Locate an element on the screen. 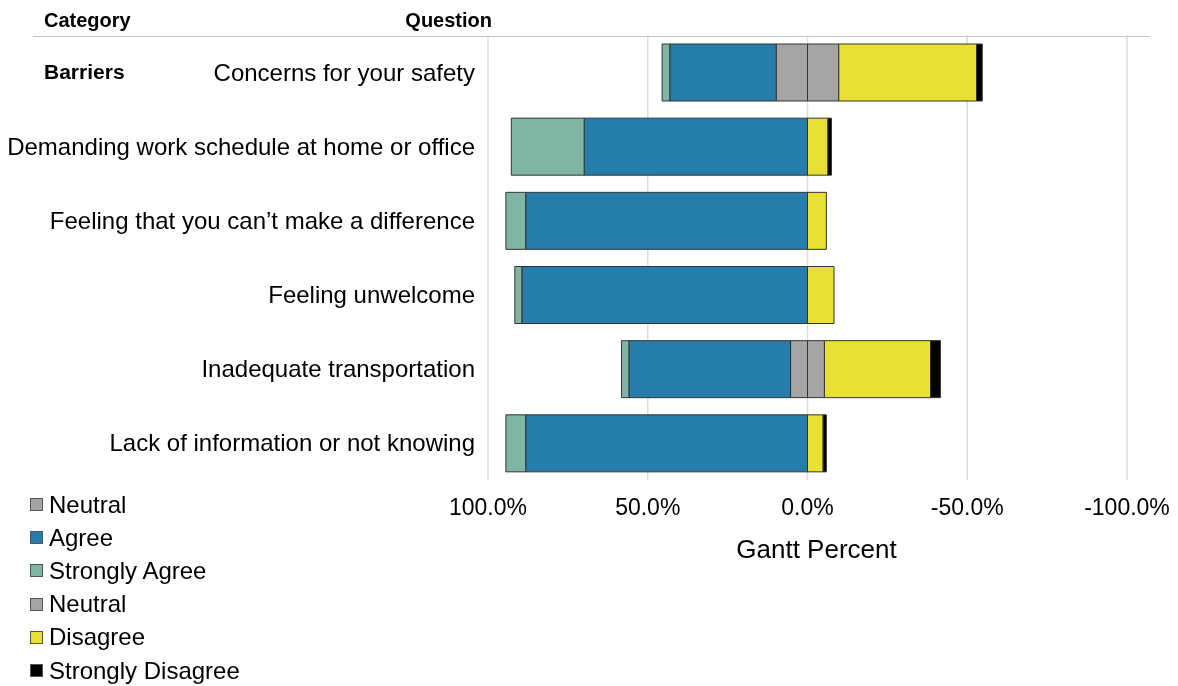 Image resolution: width=1178 pixels, height=686 pixels. y-tick-label: Inadequate transportation is located at coordinates (338, 369).